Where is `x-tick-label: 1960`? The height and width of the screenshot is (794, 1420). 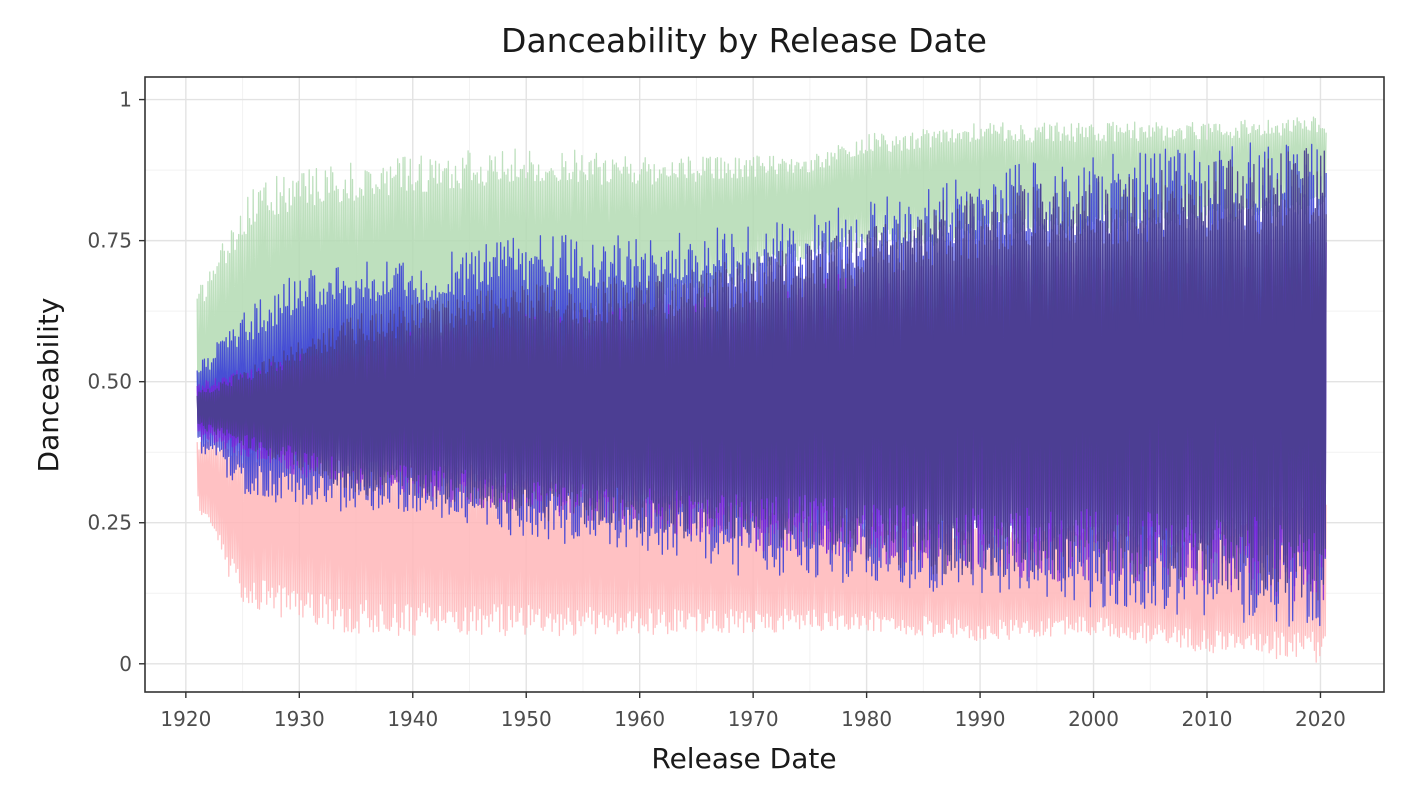
x-tick-label: 1960 is located at coordinates (639, 719).